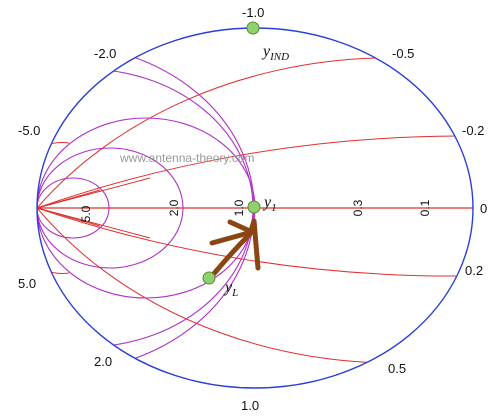 This screenshot has height=418, width=504. I want to click on axis-label-g-2: 2.0, so click(174, 207).